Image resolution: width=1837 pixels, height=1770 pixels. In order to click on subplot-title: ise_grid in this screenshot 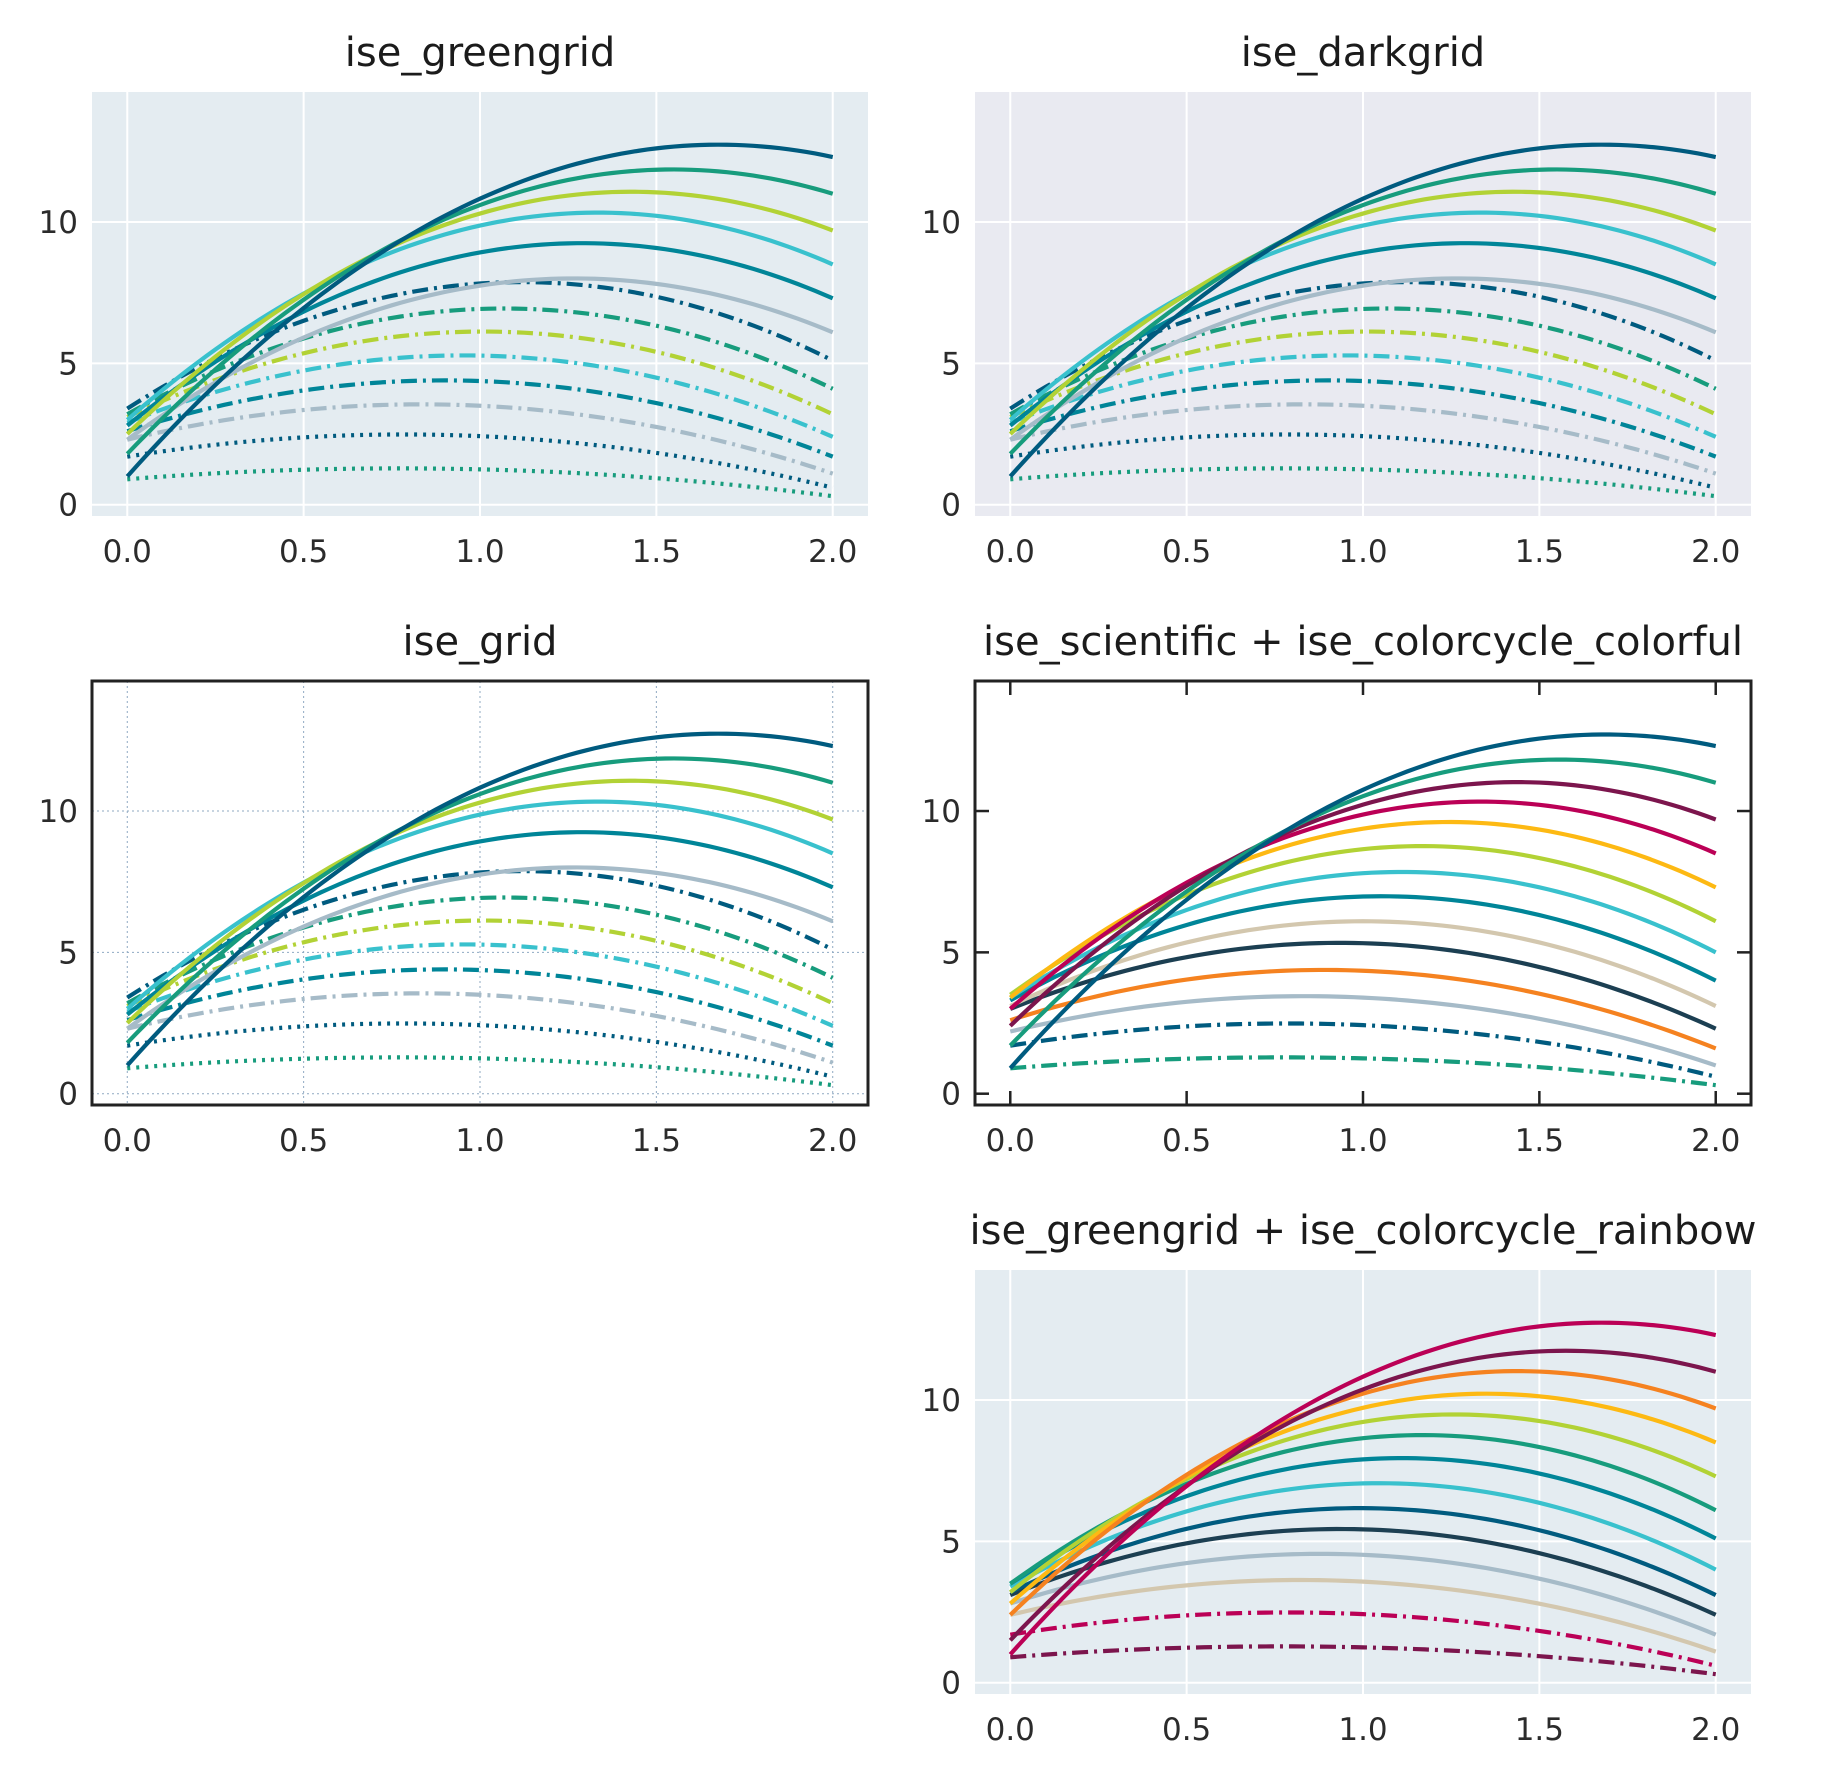, I will do `click(480, 642)`.